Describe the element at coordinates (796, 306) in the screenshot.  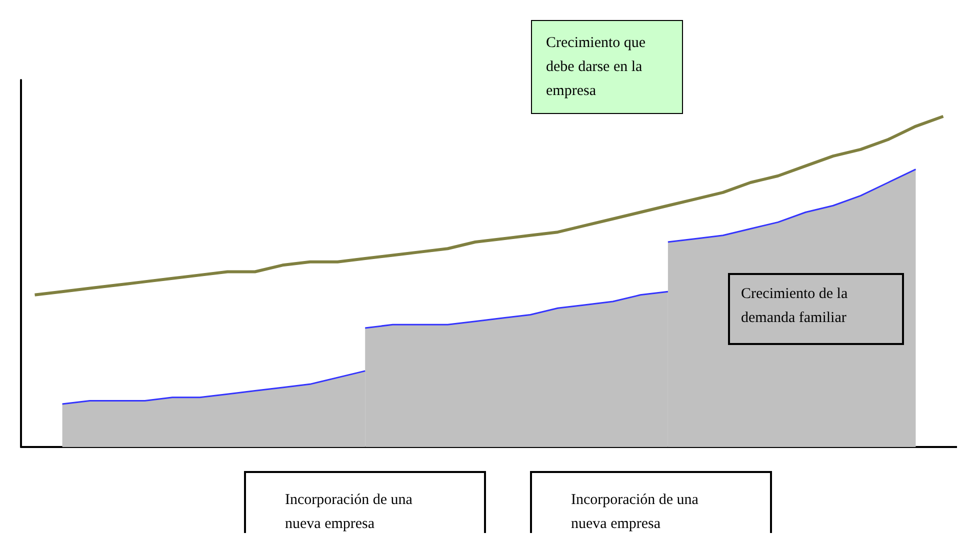
I see `annotation: Crecimiento de la demanda familiar` at that location.